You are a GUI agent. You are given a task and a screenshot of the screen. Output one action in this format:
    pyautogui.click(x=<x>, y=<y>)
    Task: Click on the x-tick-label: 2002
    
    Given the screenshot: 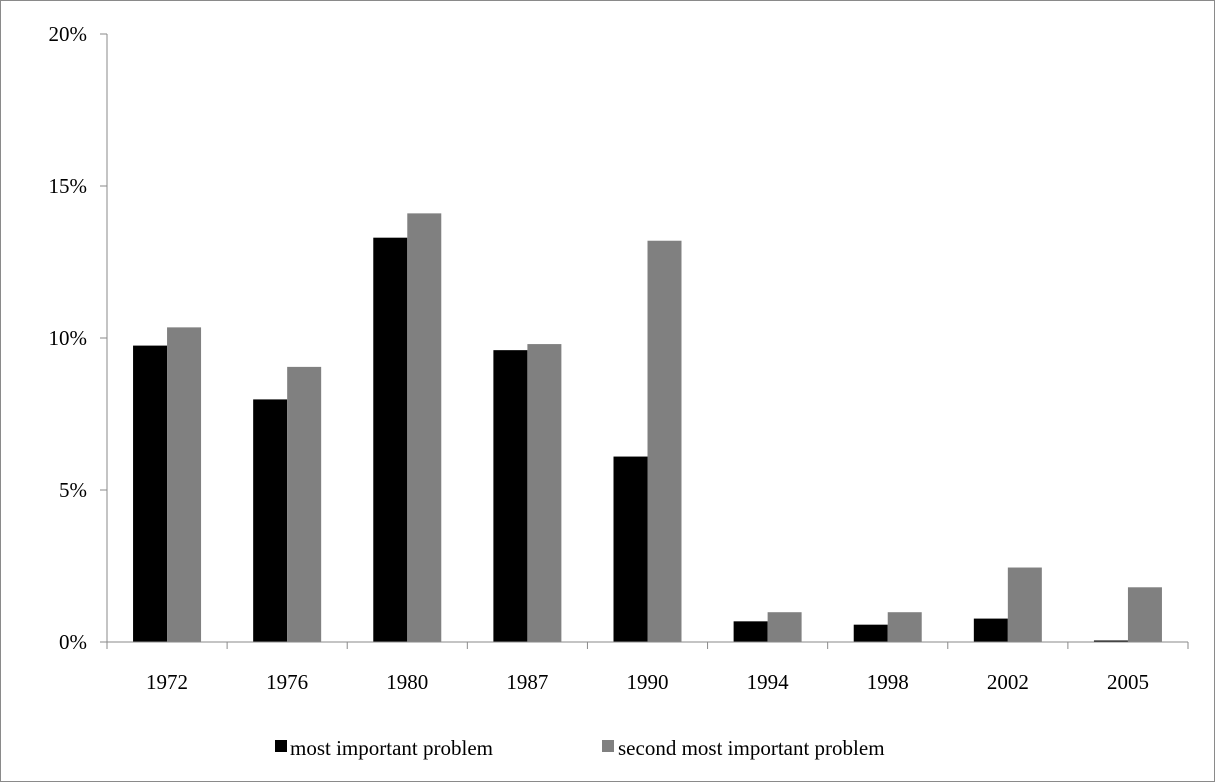 What is the action you would take?
    pyautogui.click(x=1008, y=682)
    